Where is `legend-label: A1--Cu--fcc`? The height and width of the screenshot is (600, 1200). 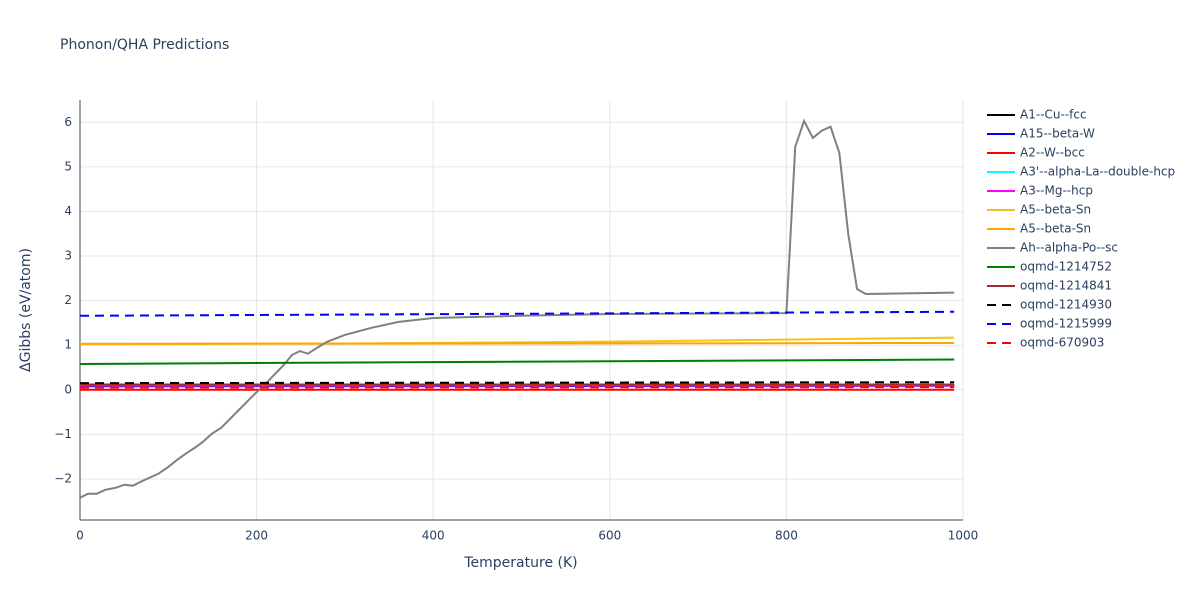
legend-label: A1--Cu--fcc is located at coordinates (1053, 115).